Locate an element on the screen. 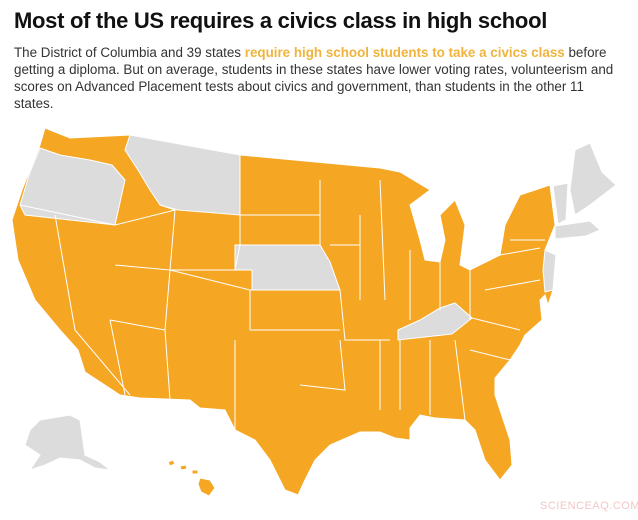 This screenshot has height=520, width=638. description-text: The District of Columbia and 39 states is located at coordinates (129, 52).